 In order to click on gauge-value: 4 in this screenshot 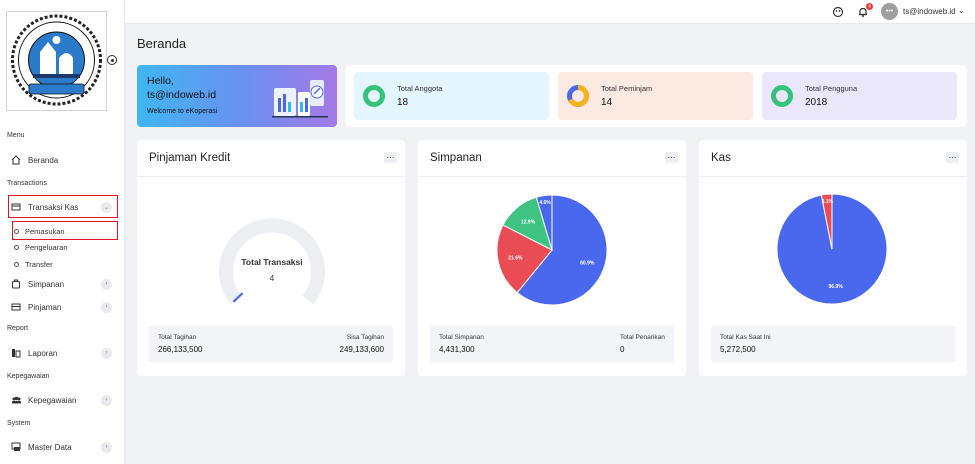, I will do `click(272, 278)`.